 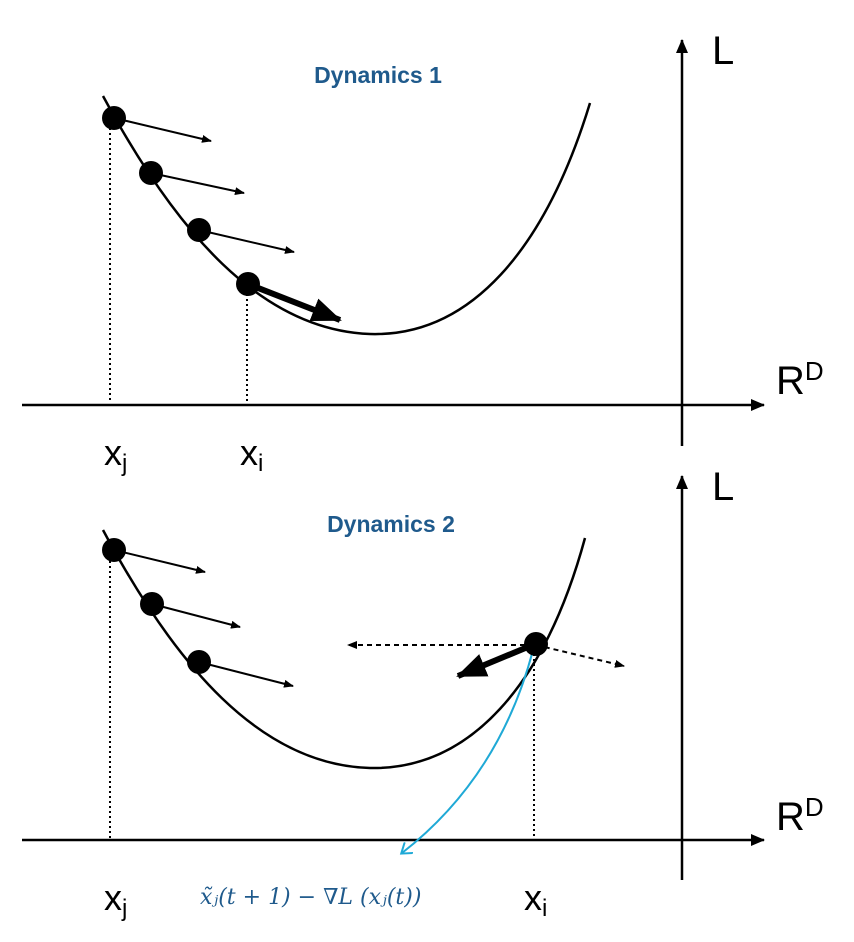 What do you see at coordinates (536, 644) in the screenshot?
I see `panel2-point-xi` at bounding box center [536, 644].